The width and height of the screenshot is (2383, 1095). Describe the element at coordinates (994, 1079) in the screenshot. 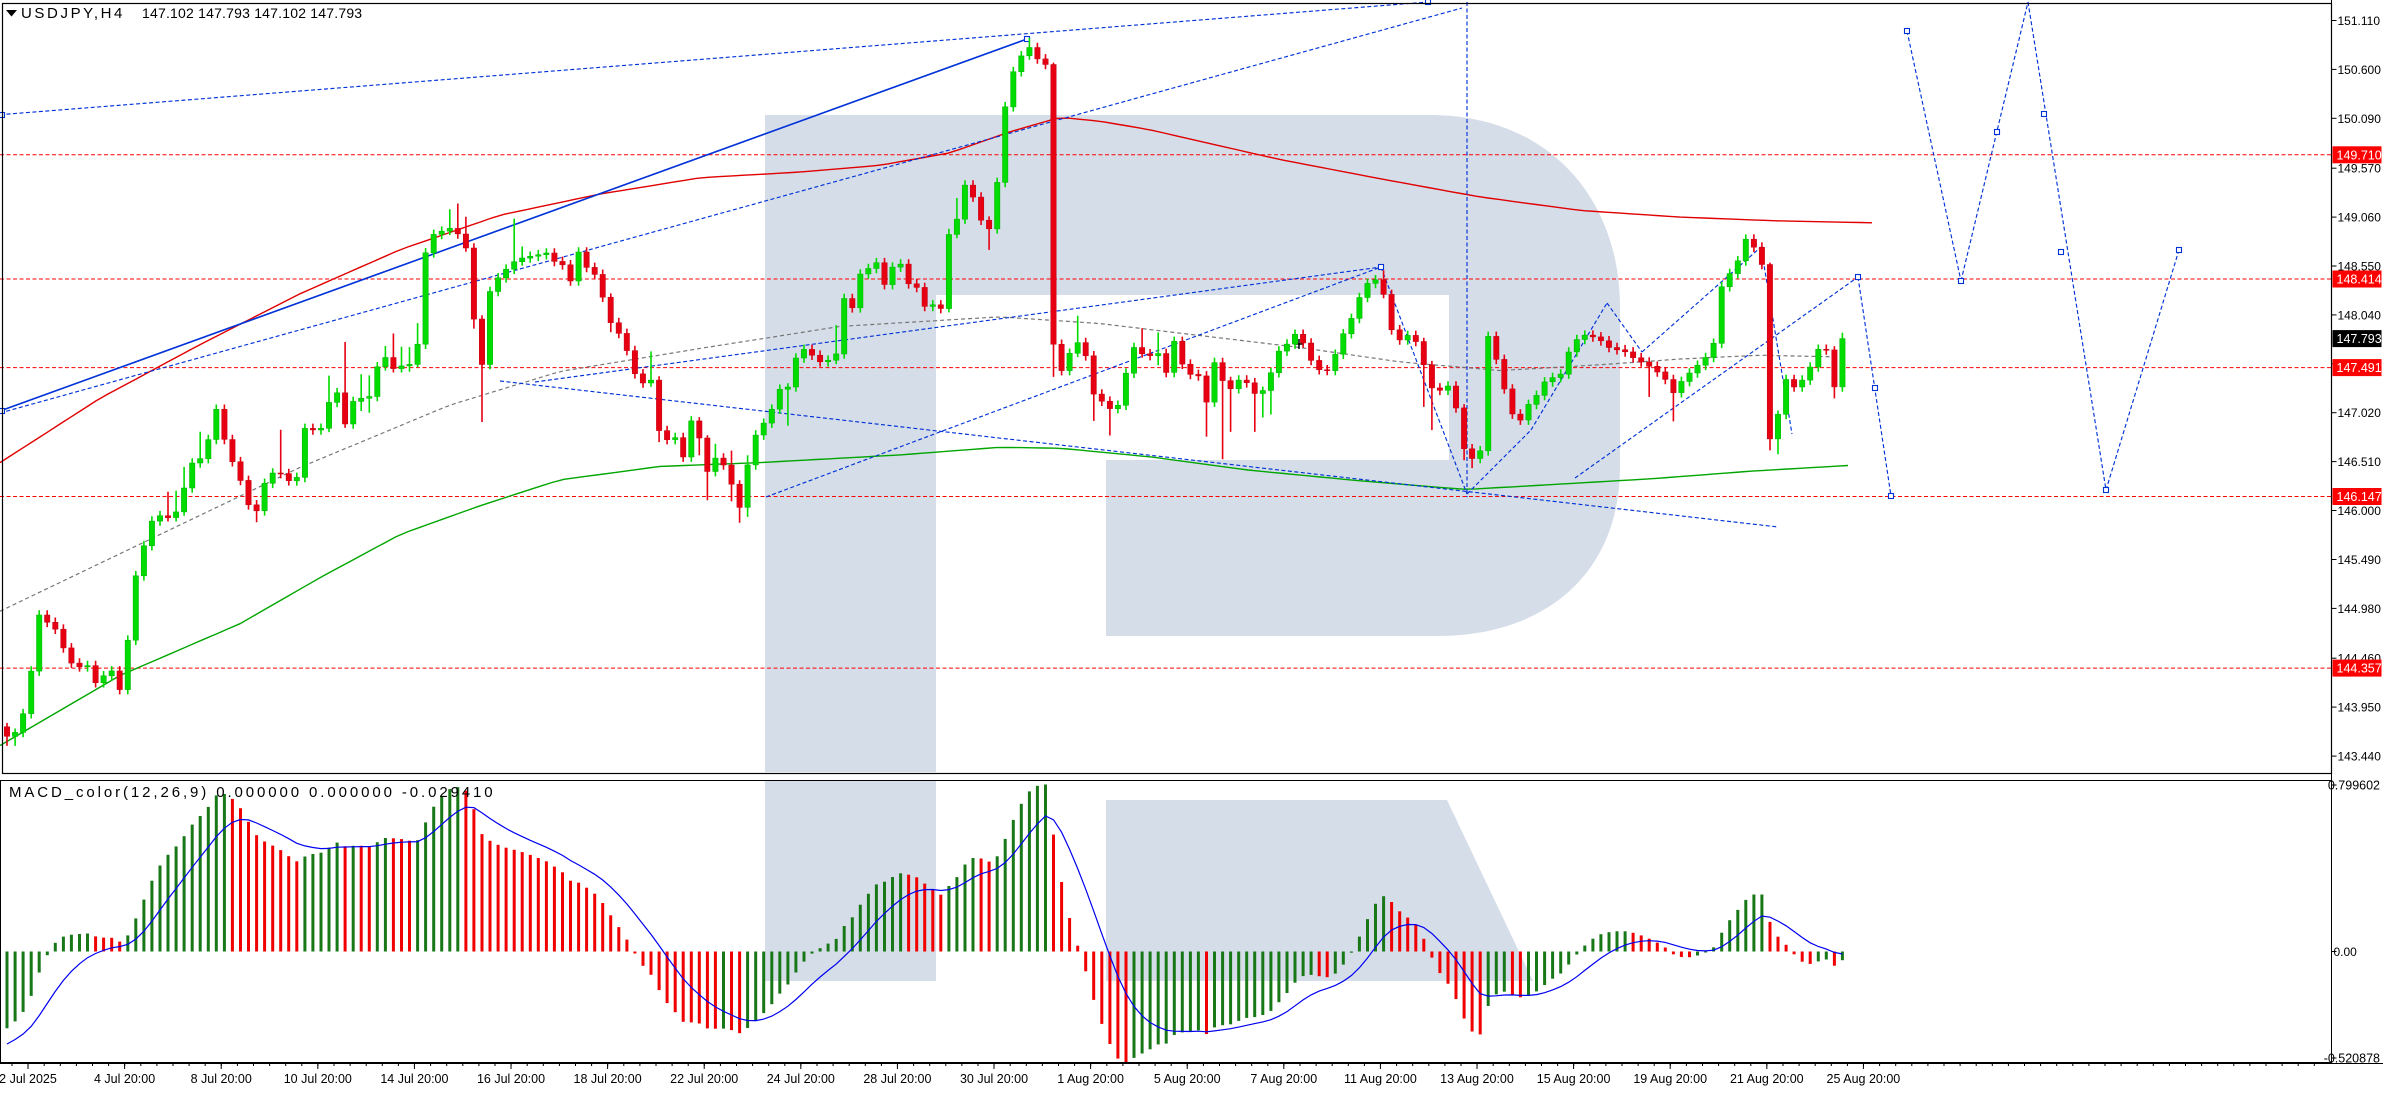

I see `svg-text: 30 Jul 20:00` at that location.